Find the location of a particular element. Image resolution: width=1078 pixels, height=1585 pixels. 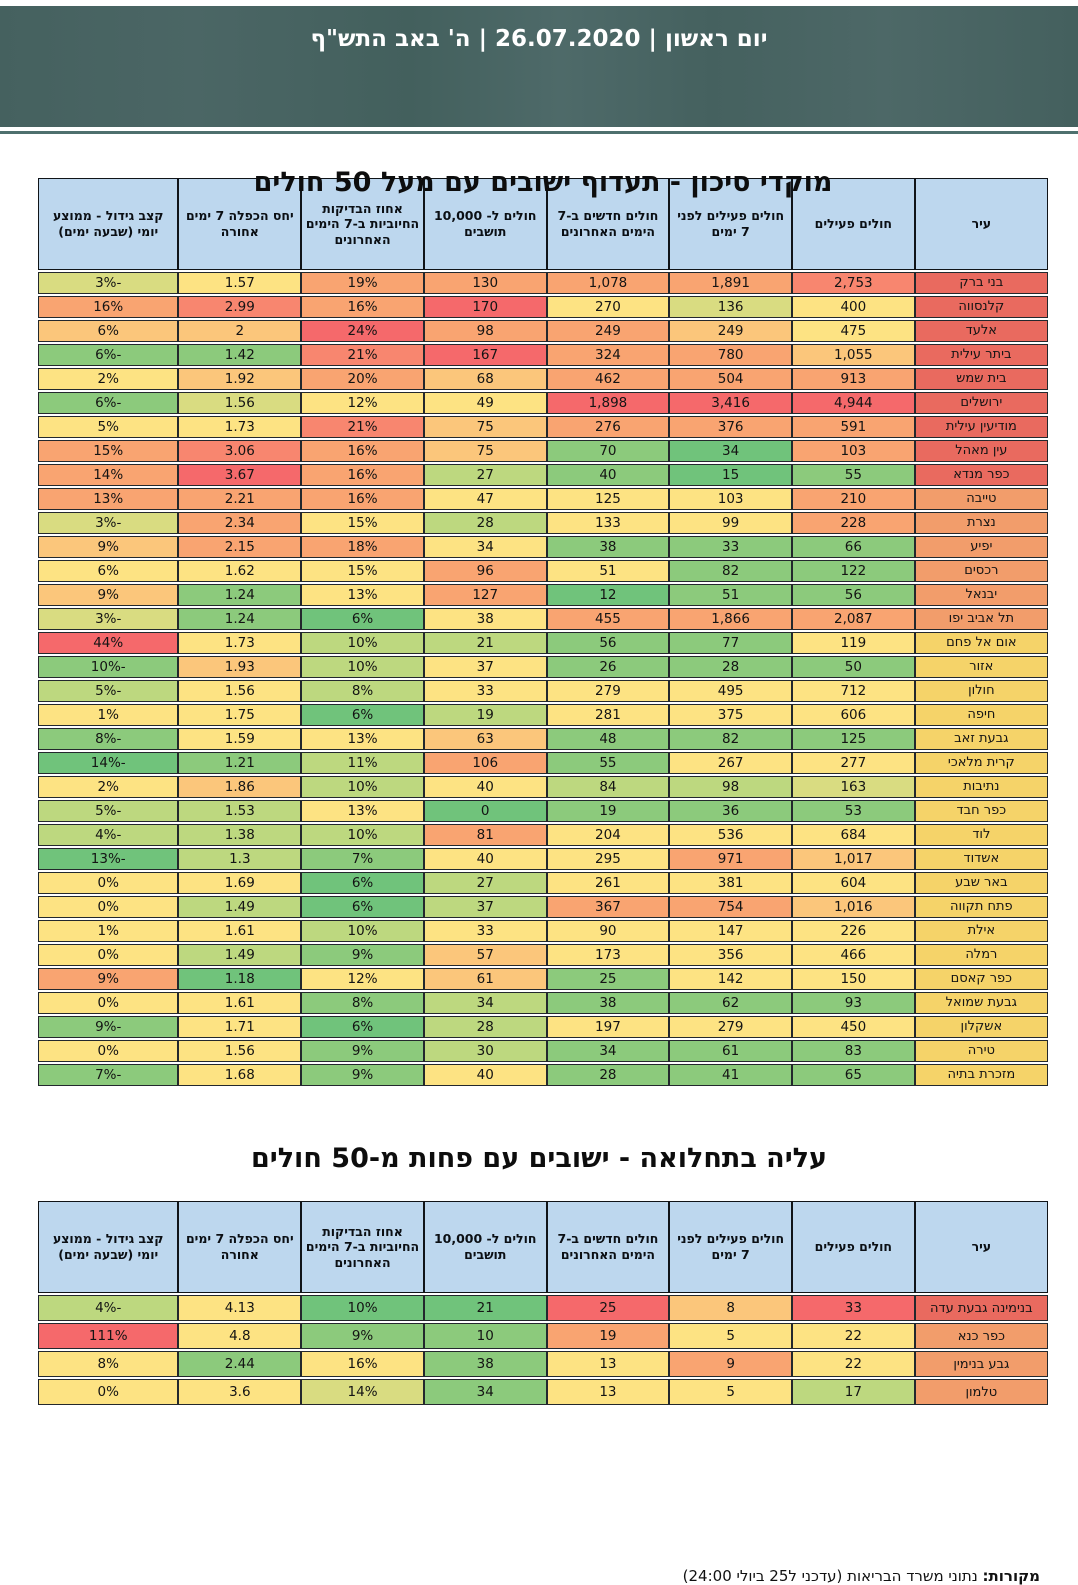

value-cell: 173 is located at coordinates (608, 955).